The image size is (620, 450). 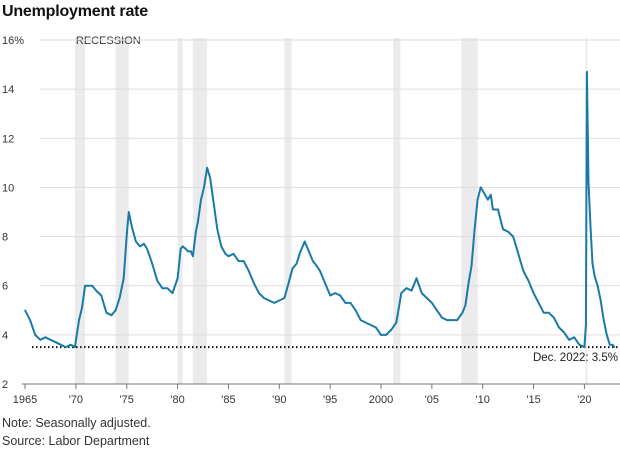 What do you see at coordinates (5, 287) in the screenshot?
I see `y-tick-label-6: 6` at bounding box center [5, 287].